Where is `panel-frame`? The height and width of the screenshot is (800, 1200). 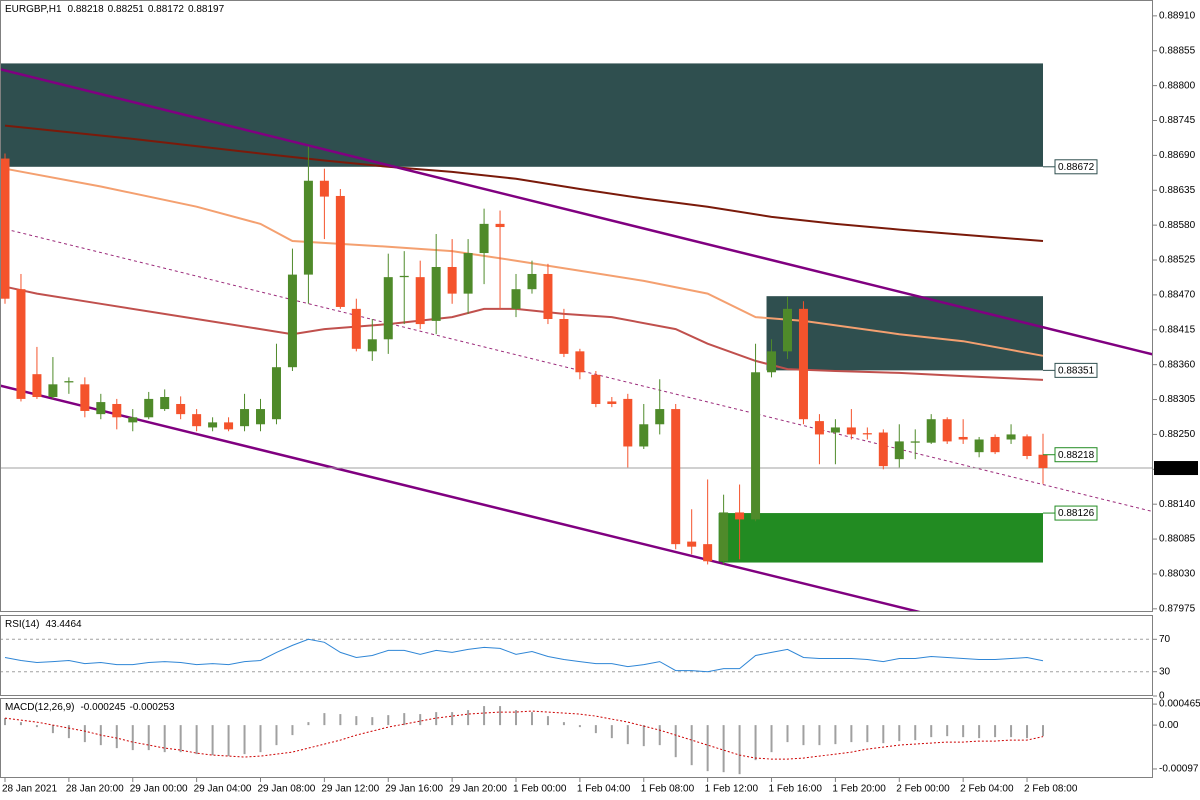
panel-frame is located at coordinates (576, 738).